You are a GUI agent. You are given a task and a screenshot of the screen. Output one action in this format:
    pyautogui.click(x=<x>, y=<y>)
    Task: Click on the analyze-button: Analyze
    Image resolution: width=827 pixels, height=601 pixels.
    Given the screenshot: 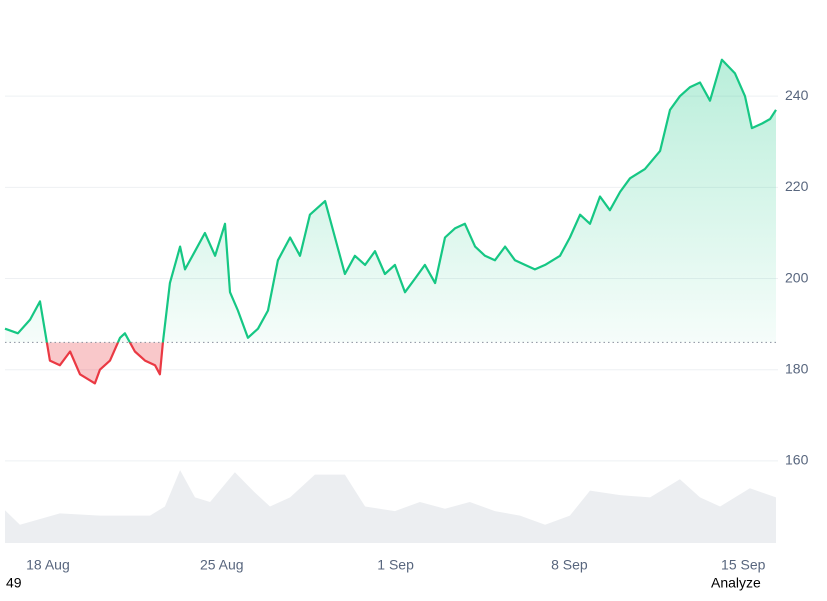 What is the action you would take?
    pyautogui.click(x=736, y=583)
    